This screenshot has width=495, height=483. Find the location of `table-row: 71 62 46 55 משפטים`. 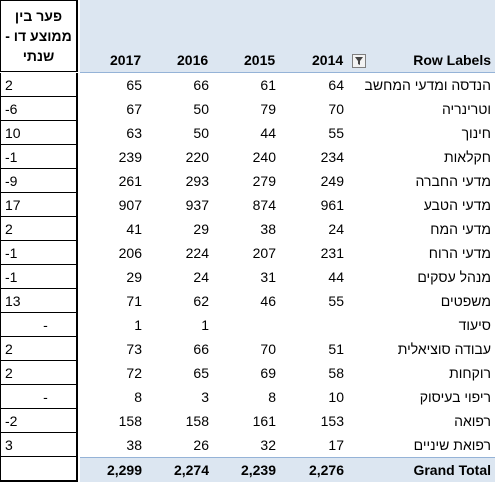

table-row: 71 62 46 55 משפטים is located at coordinates (287, 301).